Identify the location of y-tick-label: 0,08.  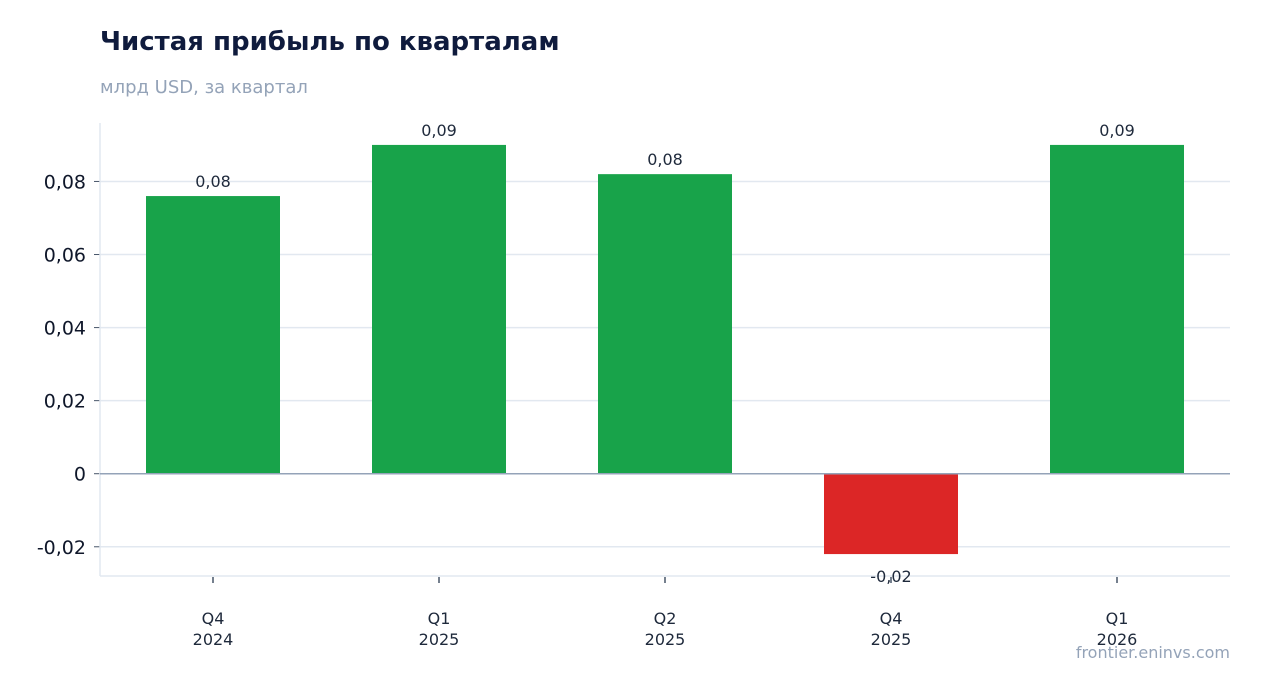
(65, 182).